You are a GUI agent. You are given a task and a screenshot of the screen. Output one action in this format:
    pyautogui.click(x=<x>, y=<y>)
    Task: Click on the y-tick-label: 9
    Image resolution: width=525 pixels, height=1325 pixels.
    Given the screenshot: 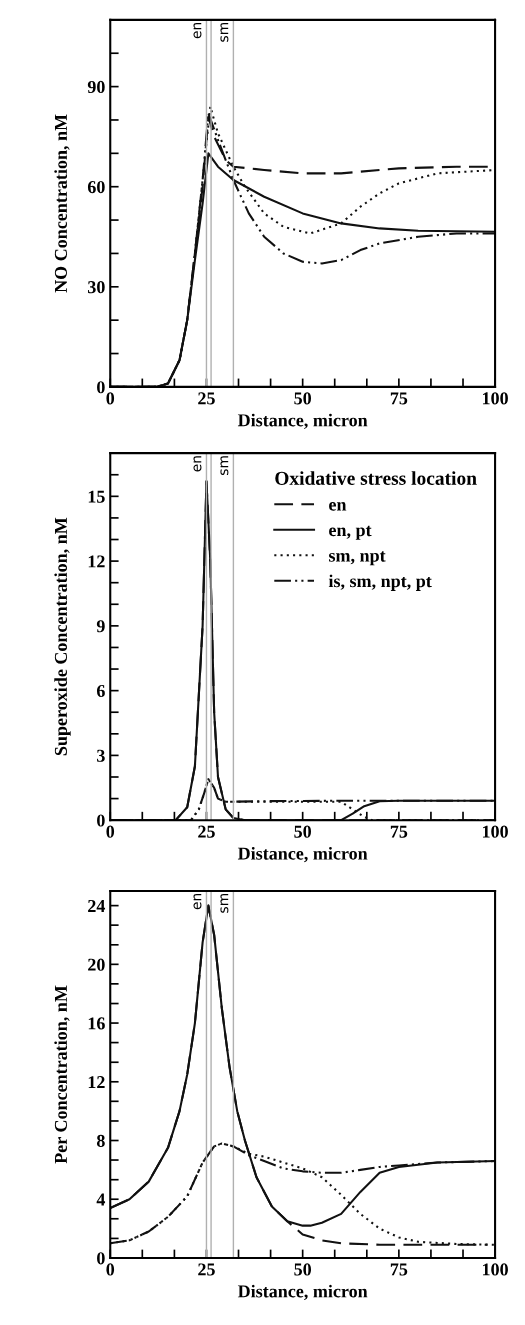 What is the action you would take?
    pyautogui.click(x=100, y=626)
    